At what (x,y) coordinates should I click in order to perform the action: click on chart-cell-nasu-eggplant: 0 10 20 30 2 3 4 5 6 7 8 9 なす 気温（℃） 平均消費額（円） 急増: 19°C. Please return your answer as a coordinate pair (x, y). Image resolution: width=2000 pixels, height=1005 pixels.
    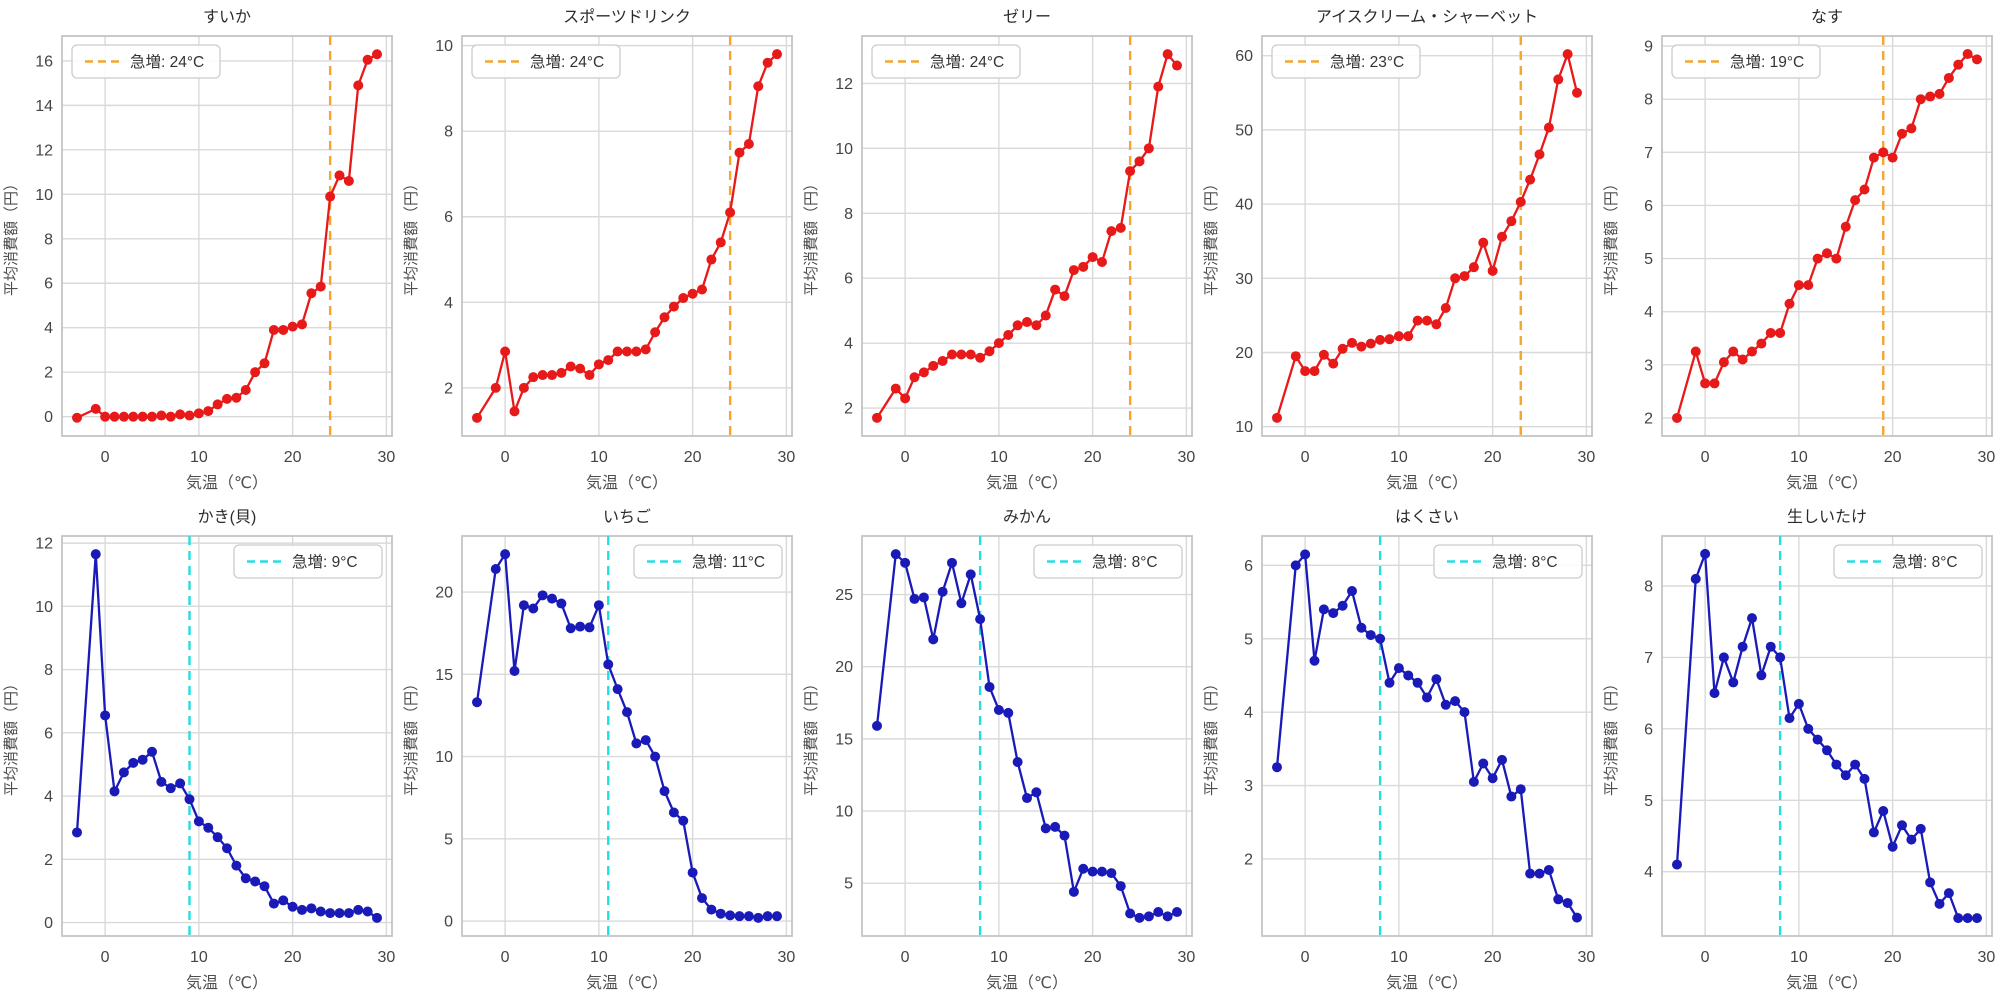
    Looking at the image, I should click on (1800, 250).